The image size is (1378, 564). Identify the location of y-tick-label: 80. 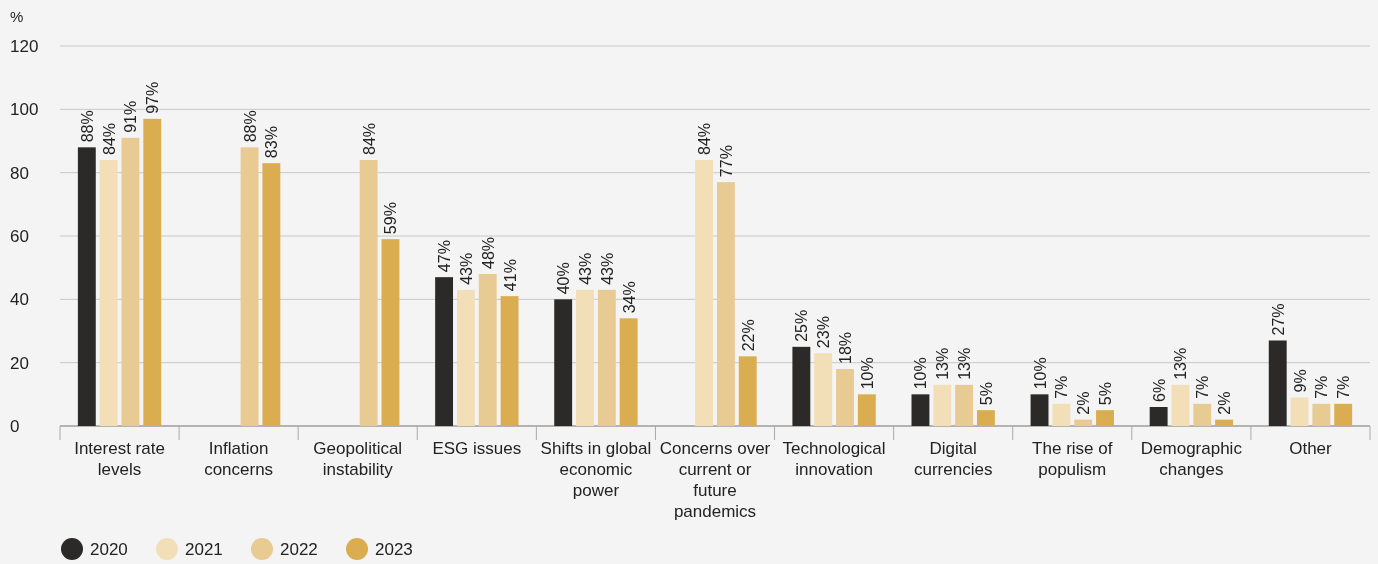
(19, 173).